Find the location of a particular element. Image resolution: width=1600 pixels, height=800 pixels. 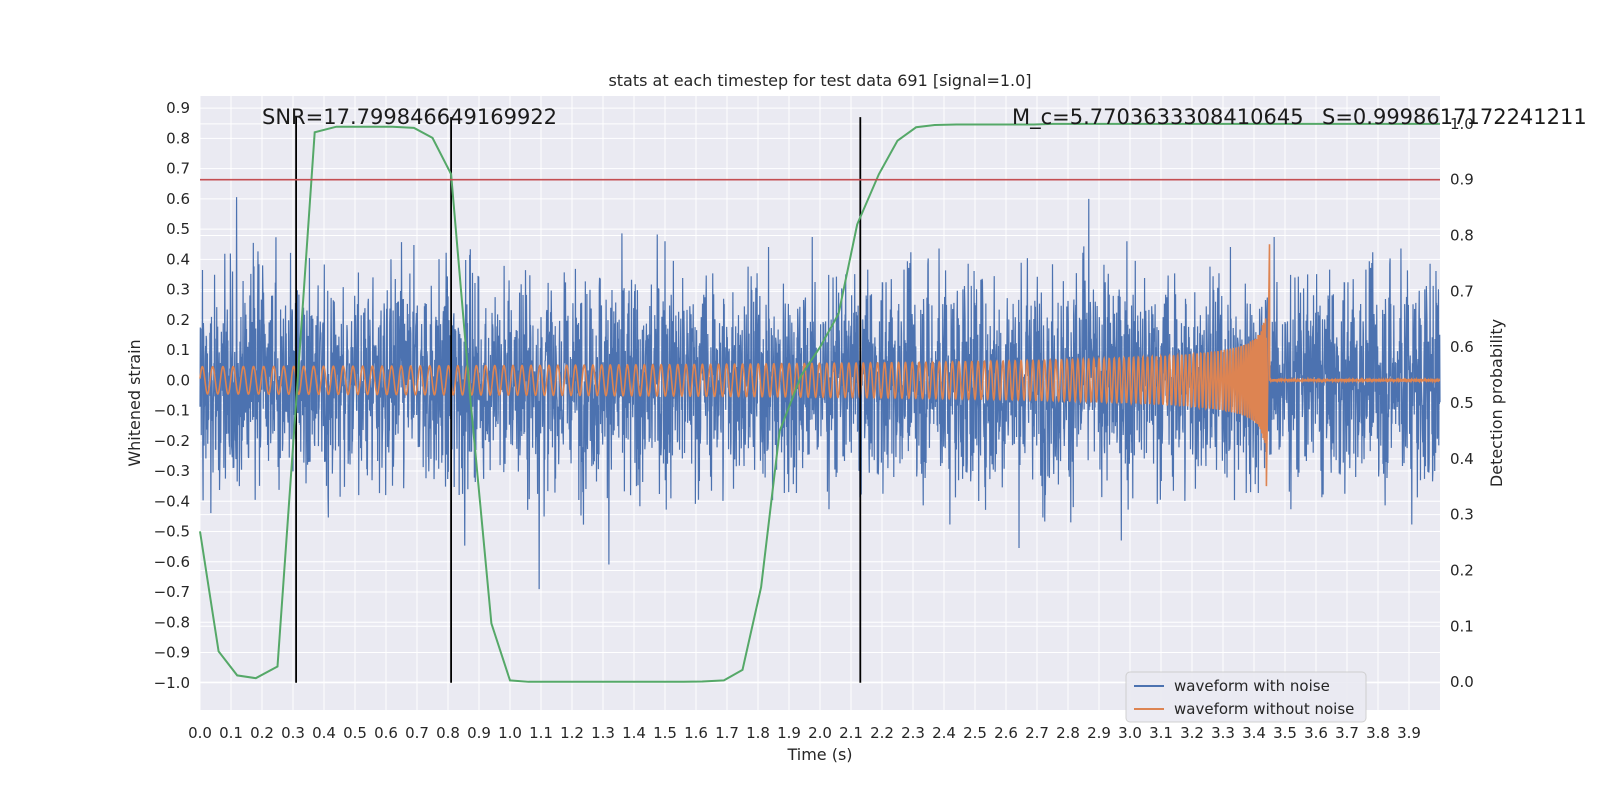

x-tick-label: 0.1 is located at coordinates (231, 733).